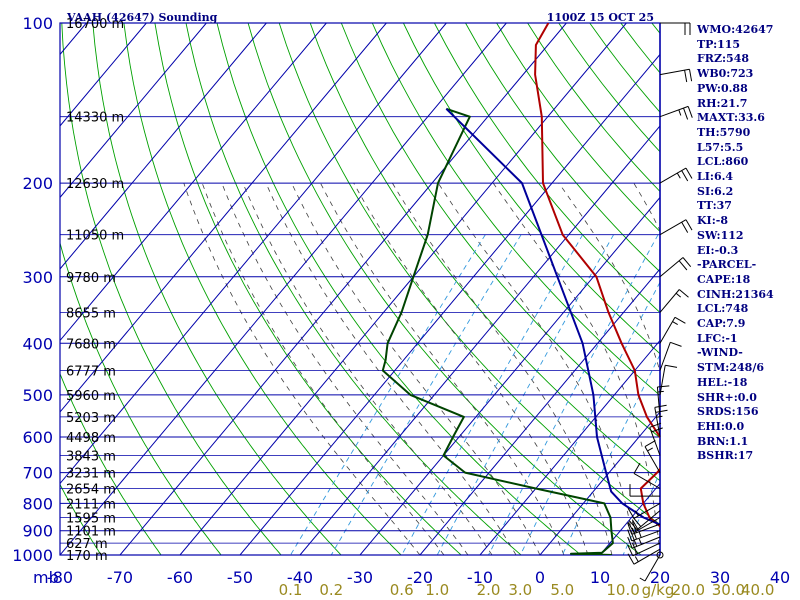  I want to click on index-item: L57:5.5, so click(720, 147).